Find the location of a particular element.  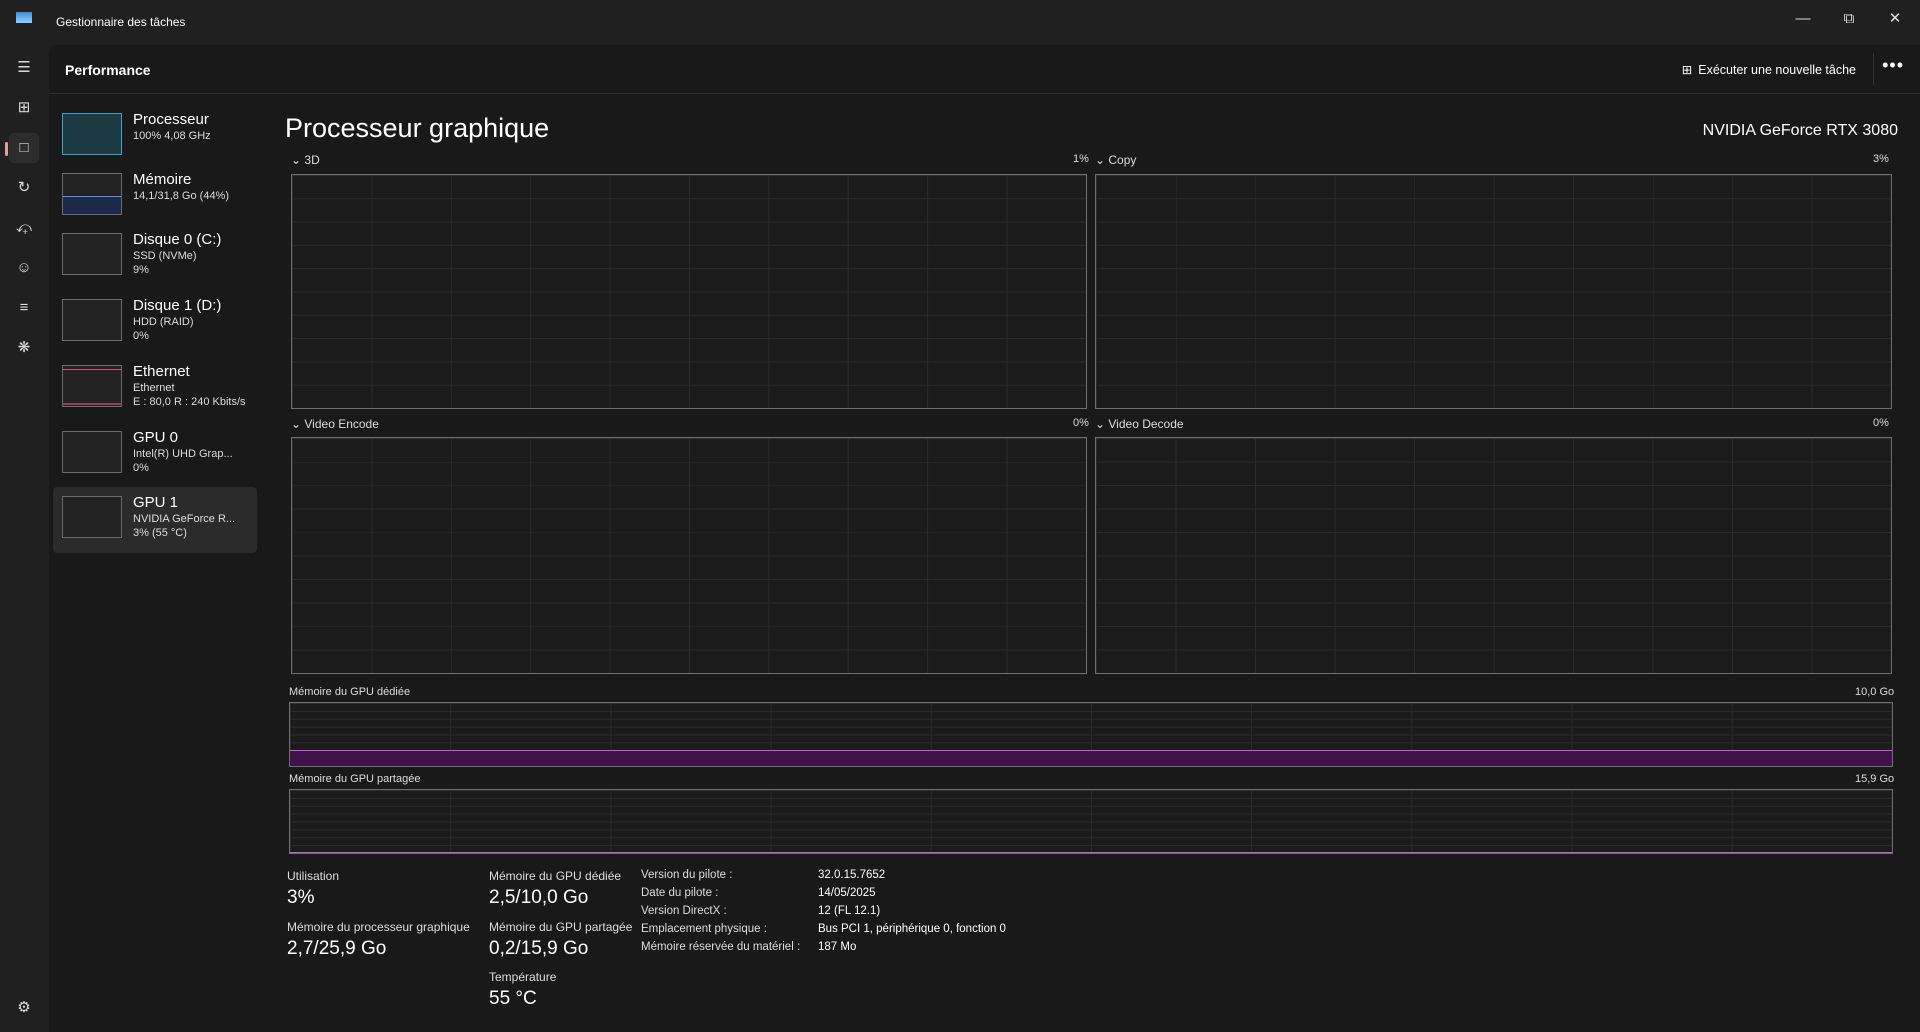

info-value: 12 (FL 12.1) is located at coordinates (849, 911).